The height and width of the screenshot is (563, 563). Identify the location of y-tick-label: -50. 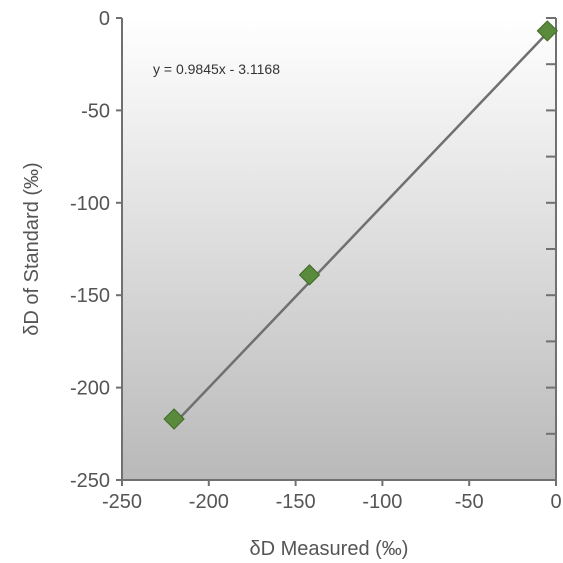
(95, 111).